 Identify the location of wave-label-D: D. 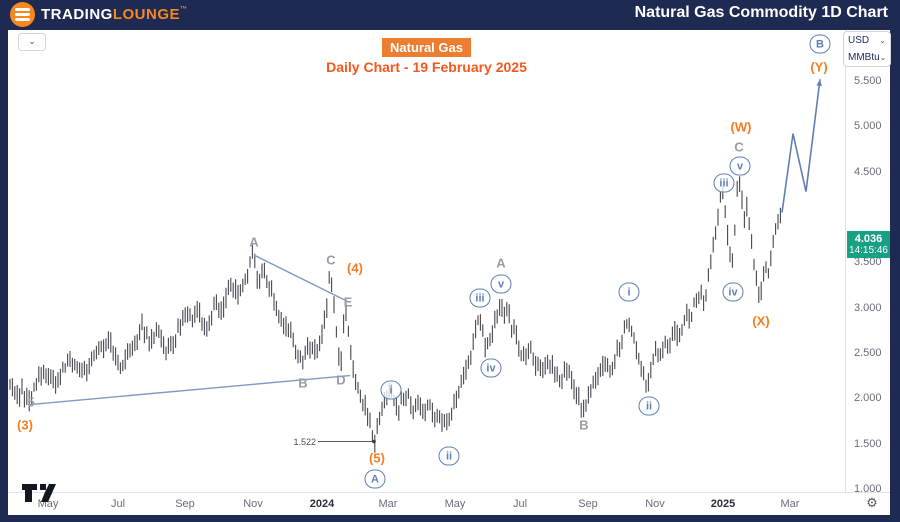
(341, 380).